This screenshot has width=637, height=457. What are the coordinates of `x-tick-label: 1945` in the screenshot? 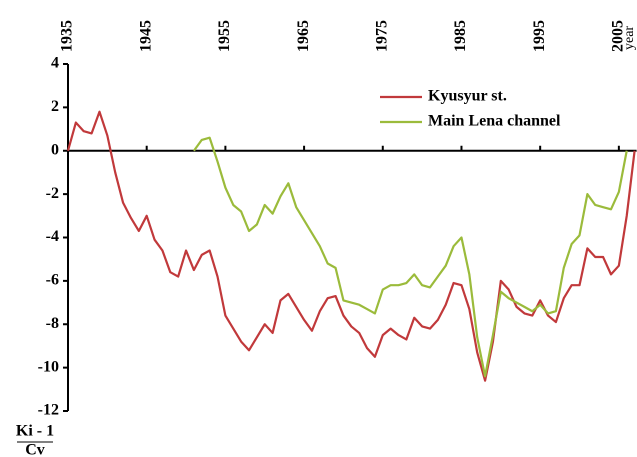 It's located at (145, 36).